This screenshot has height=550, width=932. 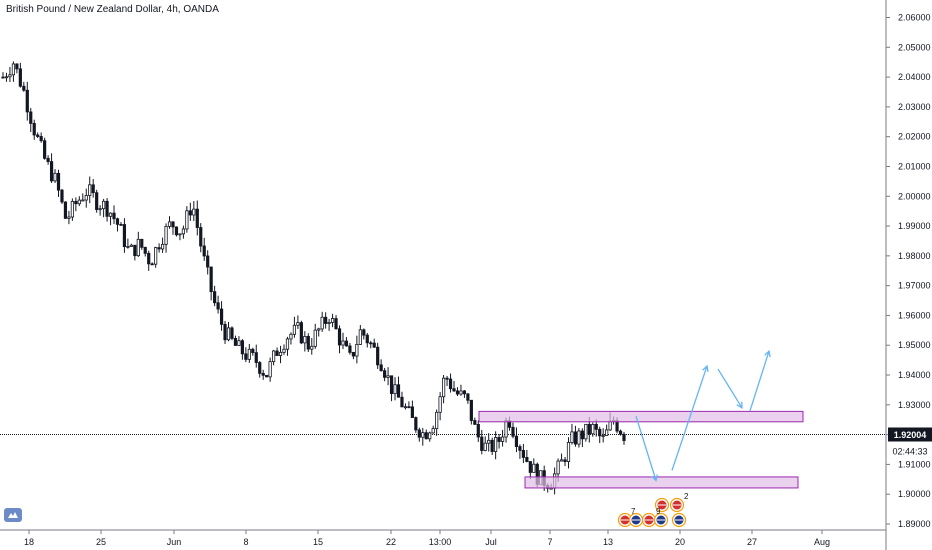 I want to click on y-tick-label: 1.94000, so click(x=914, y=375).